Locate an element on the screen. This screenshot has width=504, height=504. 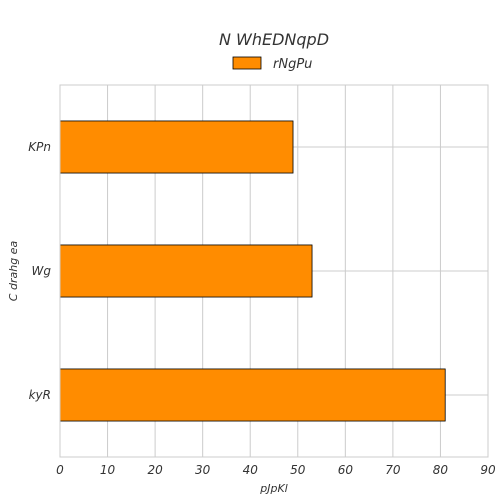
y-tick-label: Wg is located at coordinates (42, 271).